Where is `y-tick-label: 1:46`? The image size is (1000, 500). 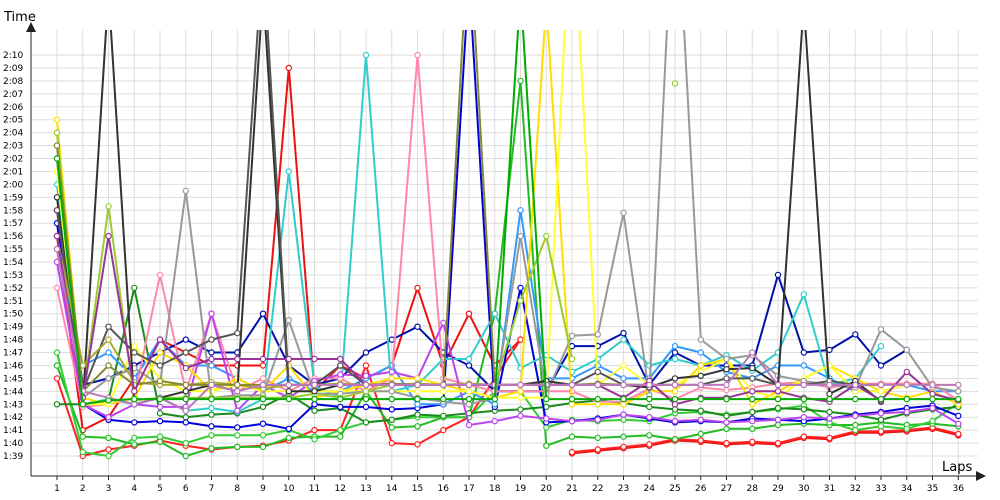 y-tick-label: 1:46 is located at coordinates (13, 366).